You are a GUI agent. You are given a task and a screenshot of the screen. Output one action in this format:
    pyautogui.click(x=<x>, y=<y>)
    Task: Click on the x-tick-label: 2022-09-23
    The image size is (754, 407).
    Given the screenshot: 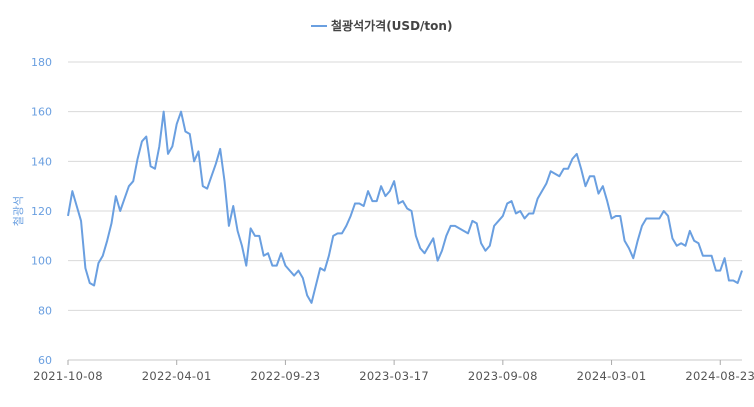 What is the action you would take?
    pyautogui.click(x=285, y=376)
    